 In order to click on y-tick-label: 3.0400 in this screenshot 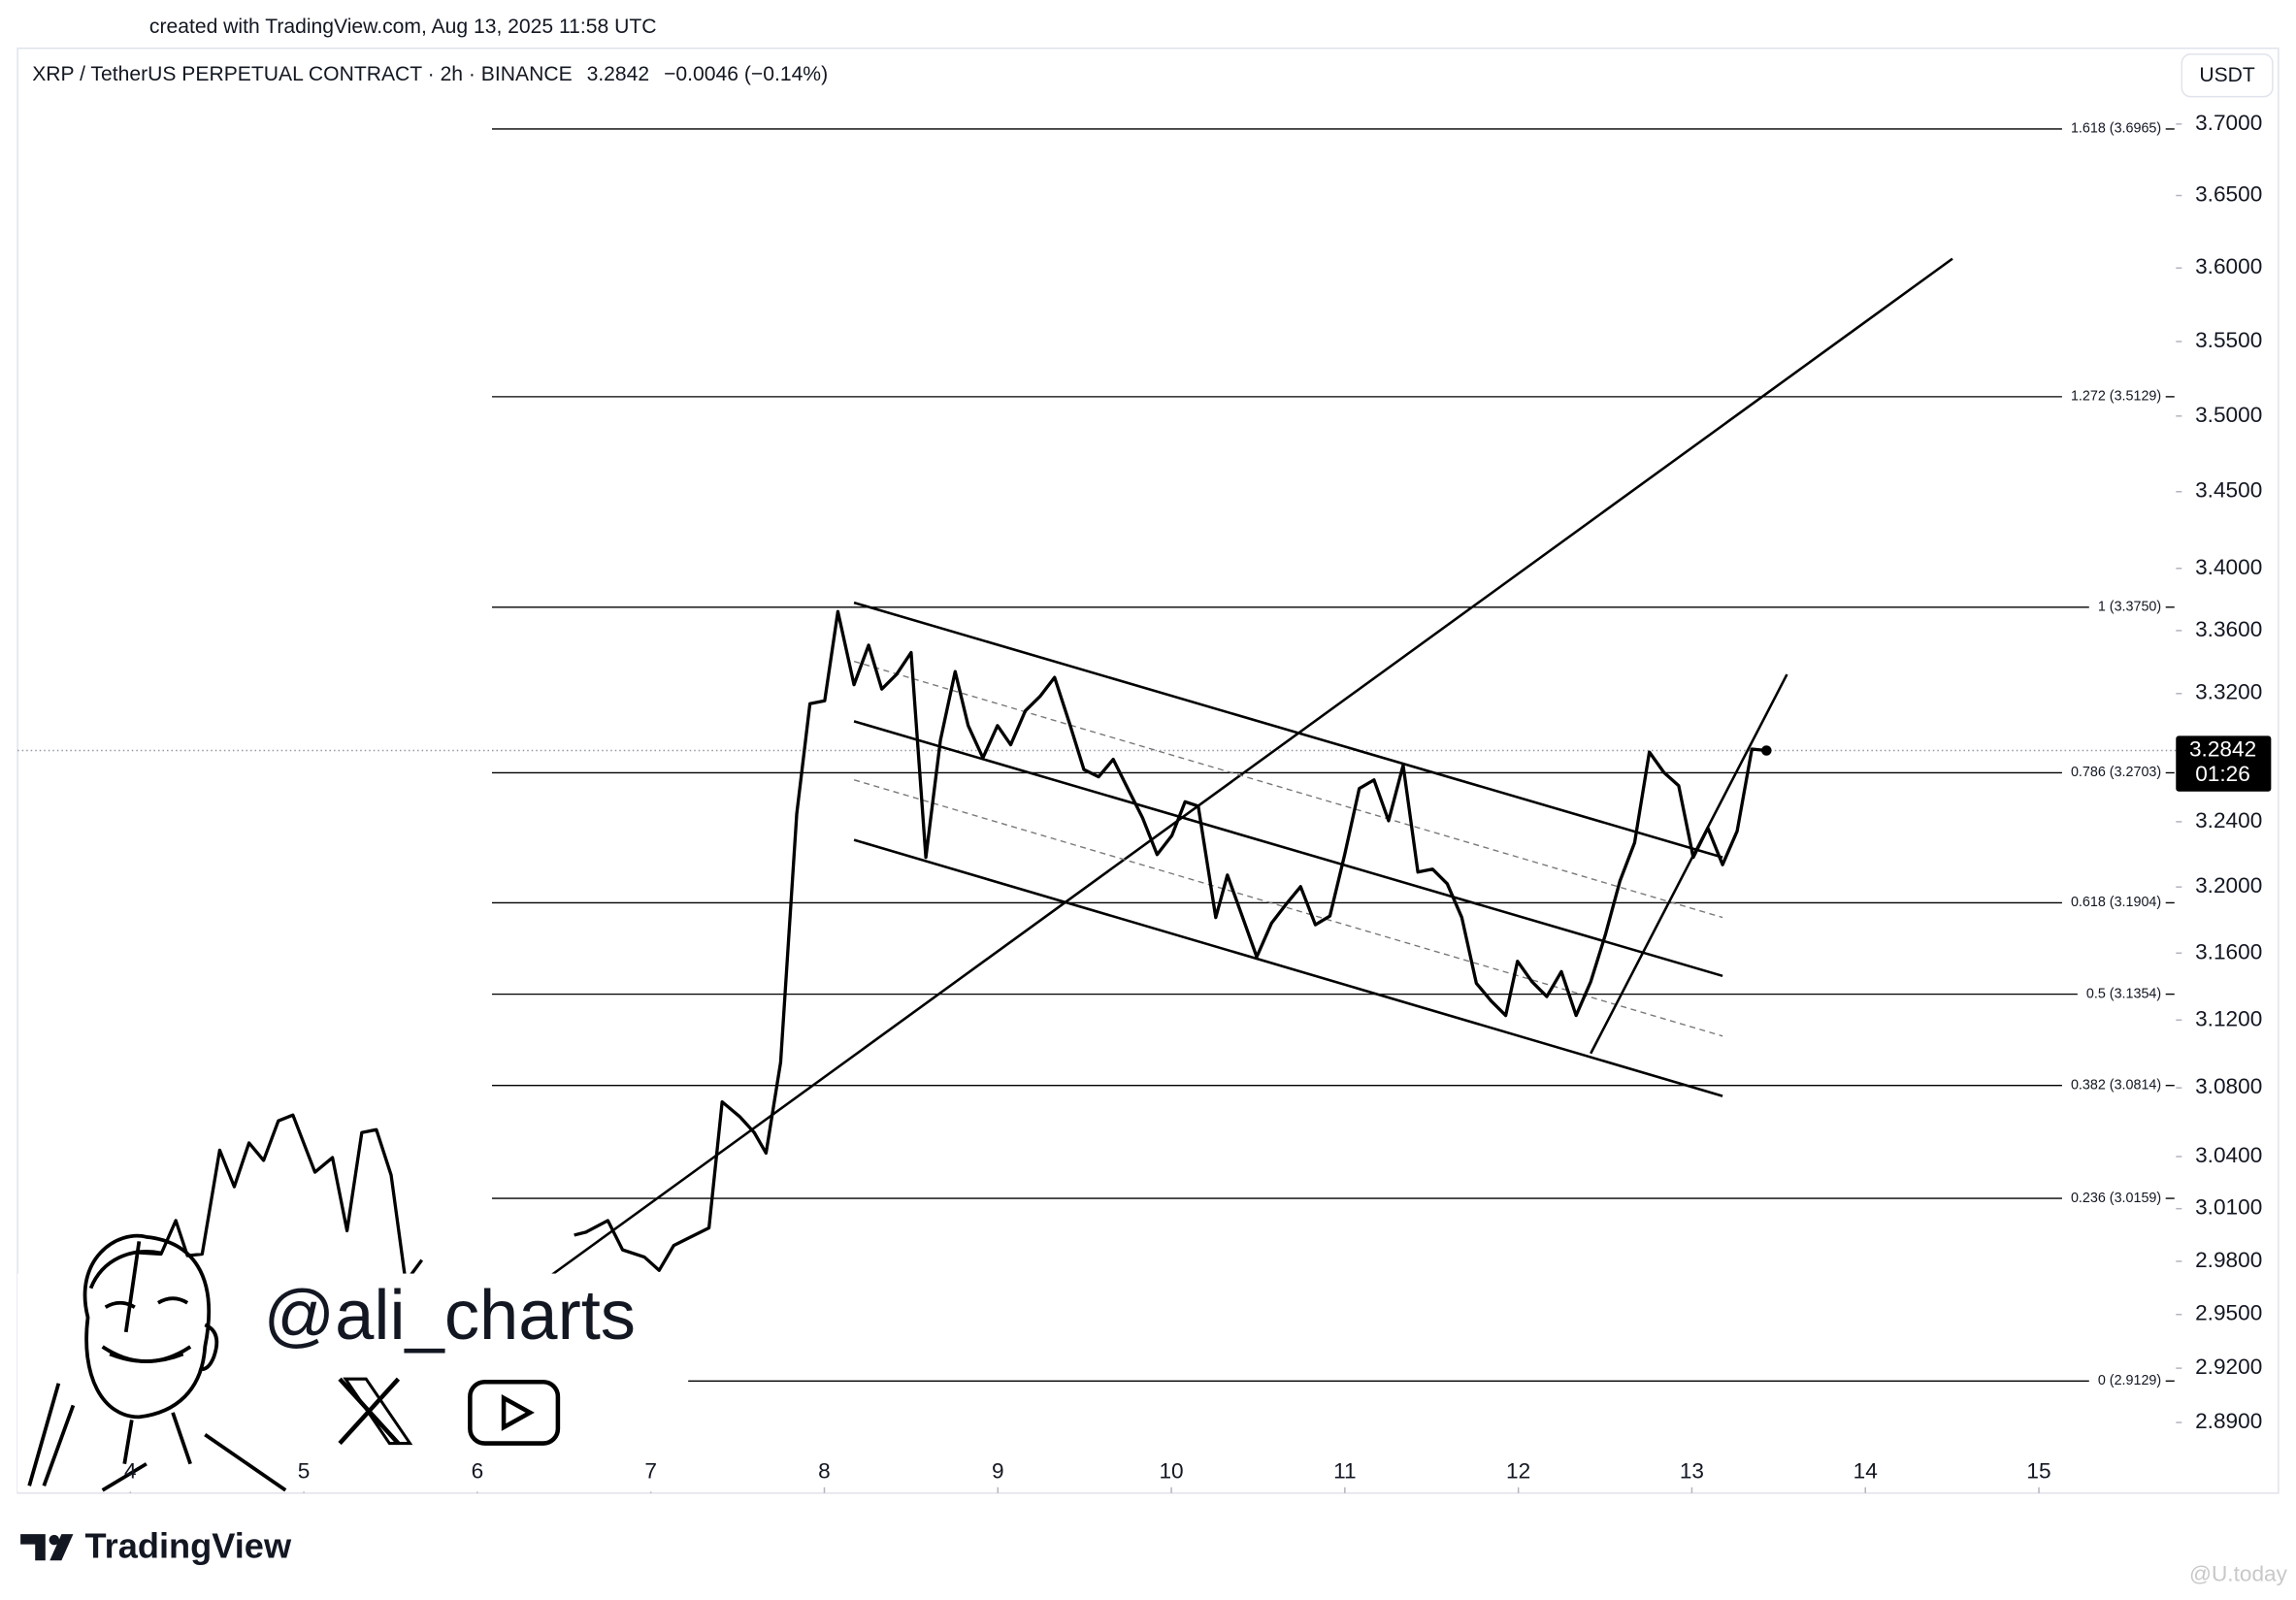, I will do `click(2228, 1155)`.